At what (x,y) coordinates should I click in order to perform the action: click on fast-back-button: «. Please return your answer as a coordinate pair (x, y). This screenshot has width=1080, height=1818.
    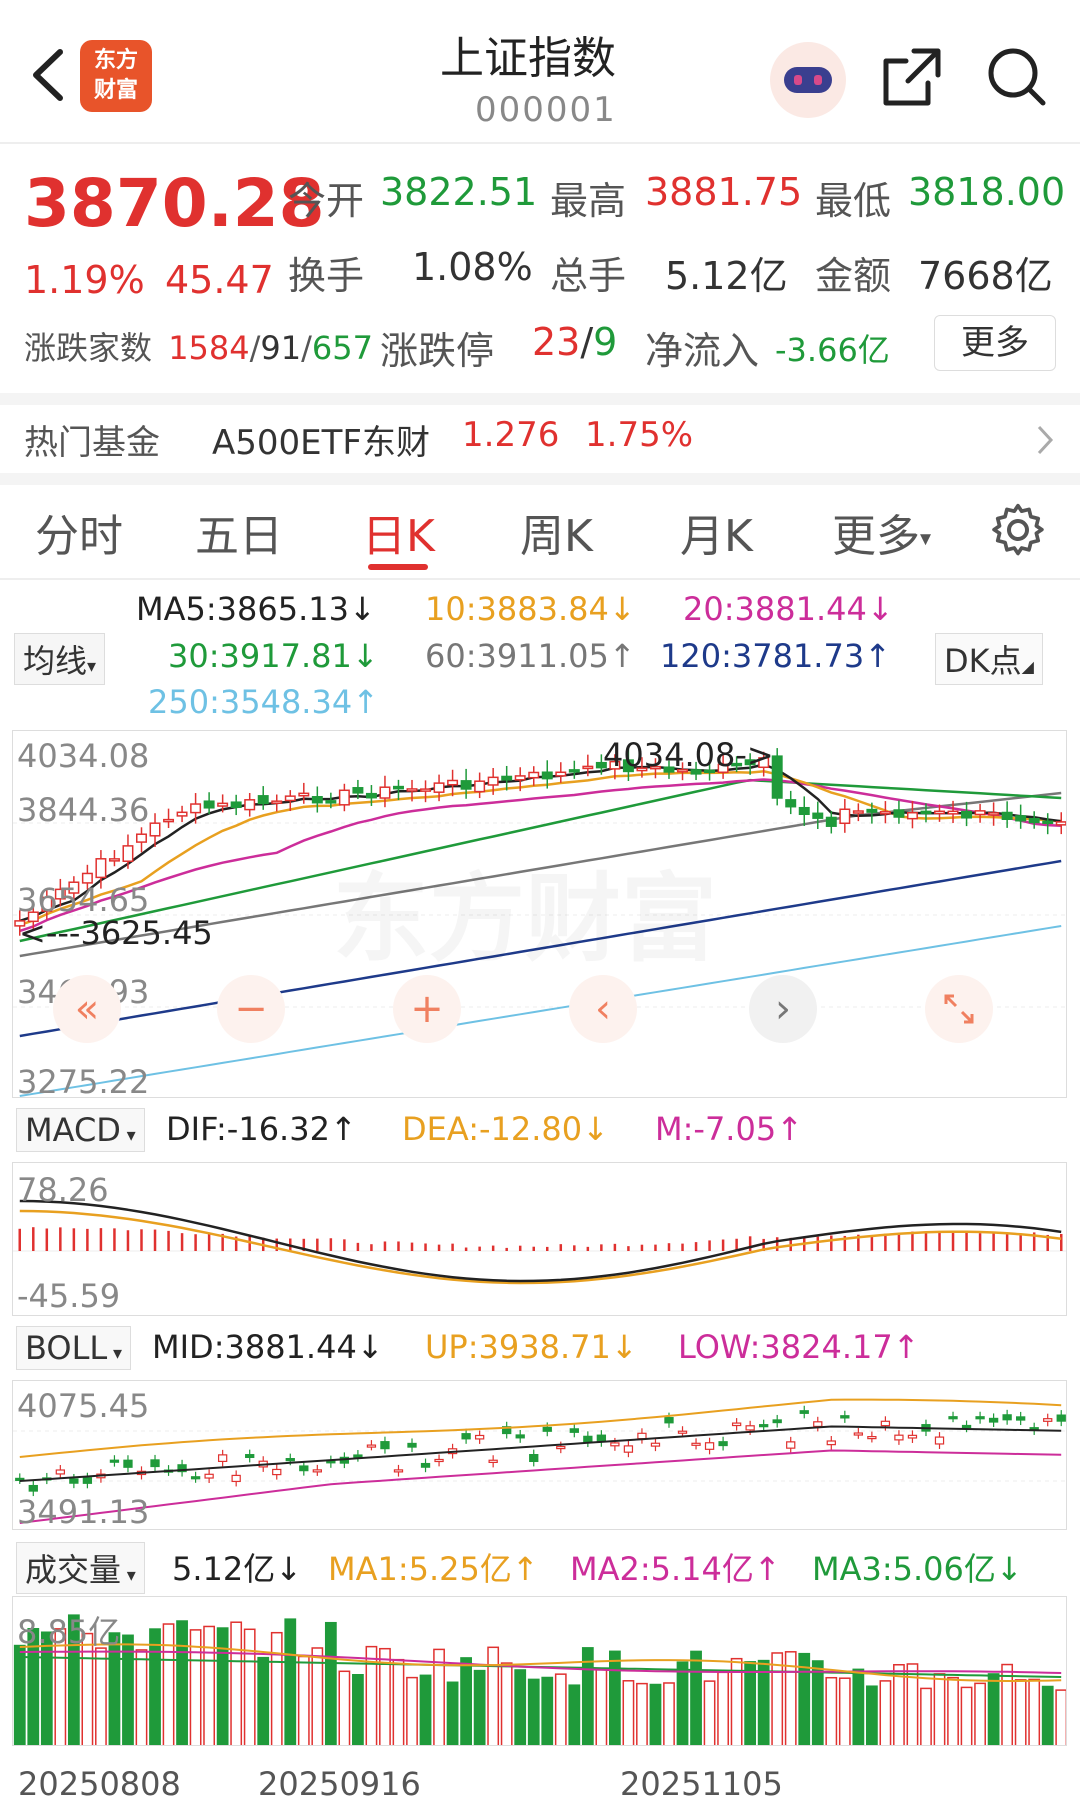
    Looking at the image, I should click on (87, 1009).